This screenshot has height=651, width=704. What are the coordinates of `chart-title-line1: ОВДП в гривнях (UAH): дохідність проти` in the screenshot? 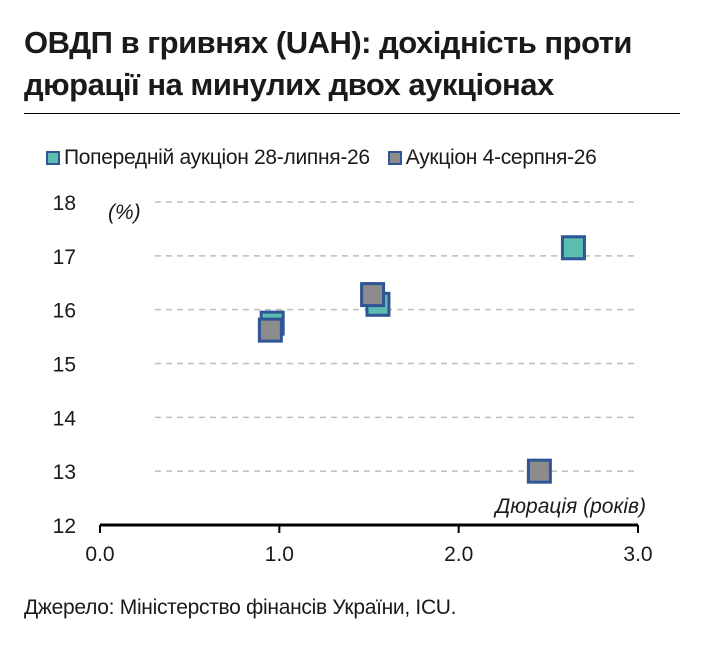 It's located at (328, 42).